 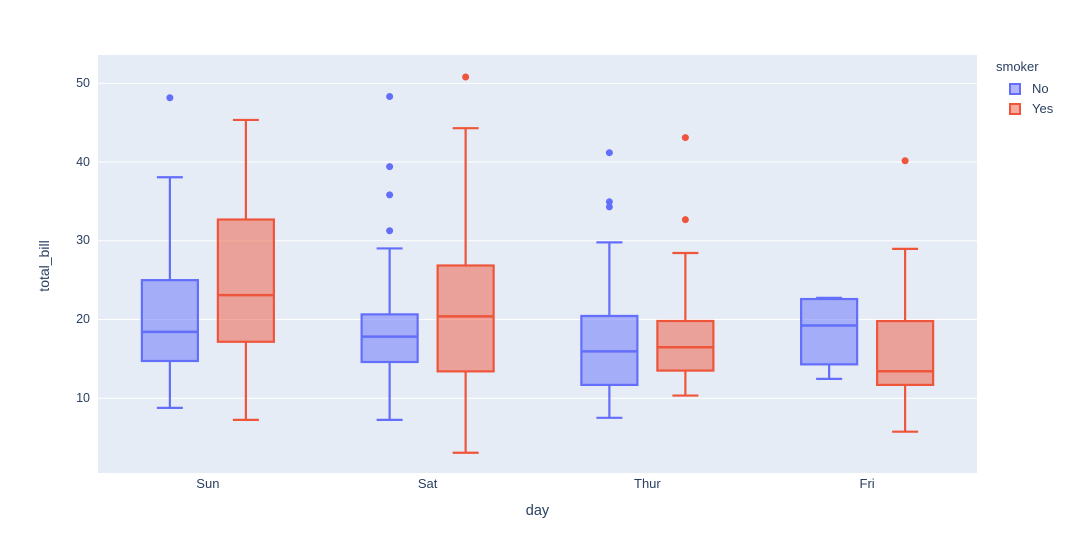 I want to click on legend-swatch-no-icon, so click(x=1015, y=88).